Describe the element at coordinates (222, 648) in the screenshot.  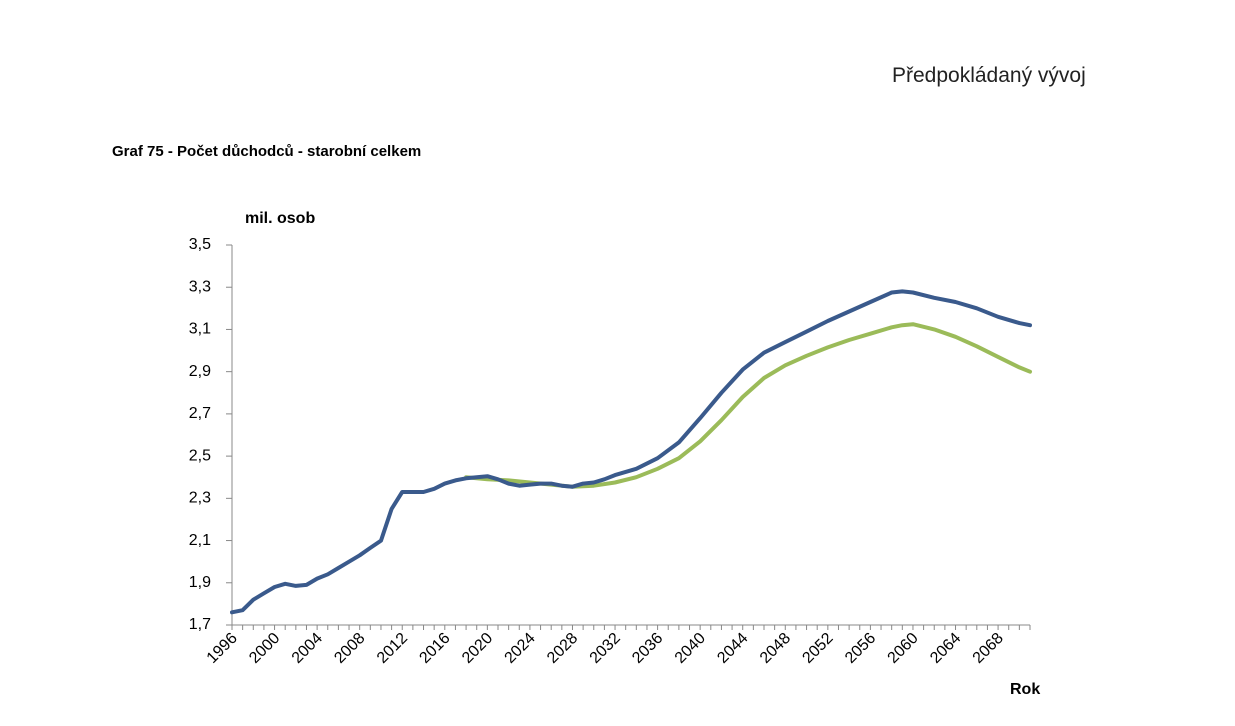
I see `x-tick-label: 1996` at that location.